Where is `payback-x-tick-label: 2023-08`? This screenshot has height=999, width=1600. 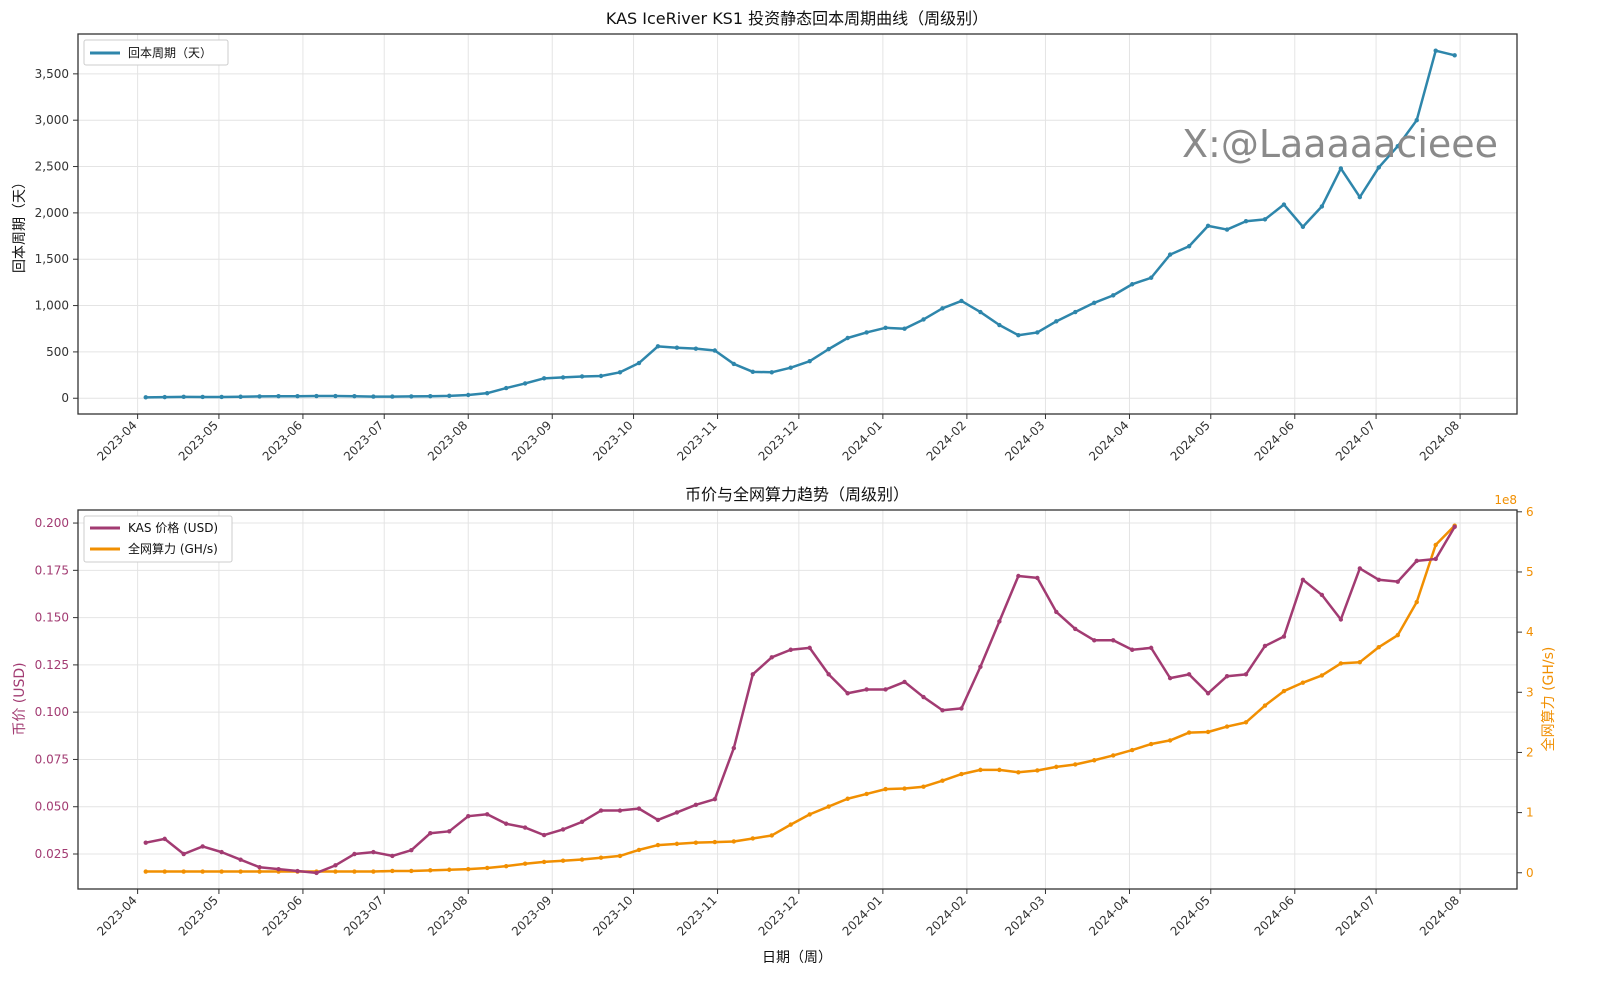
payback-x-tick-label: 2023-08 is located at coordinates (447, 440).